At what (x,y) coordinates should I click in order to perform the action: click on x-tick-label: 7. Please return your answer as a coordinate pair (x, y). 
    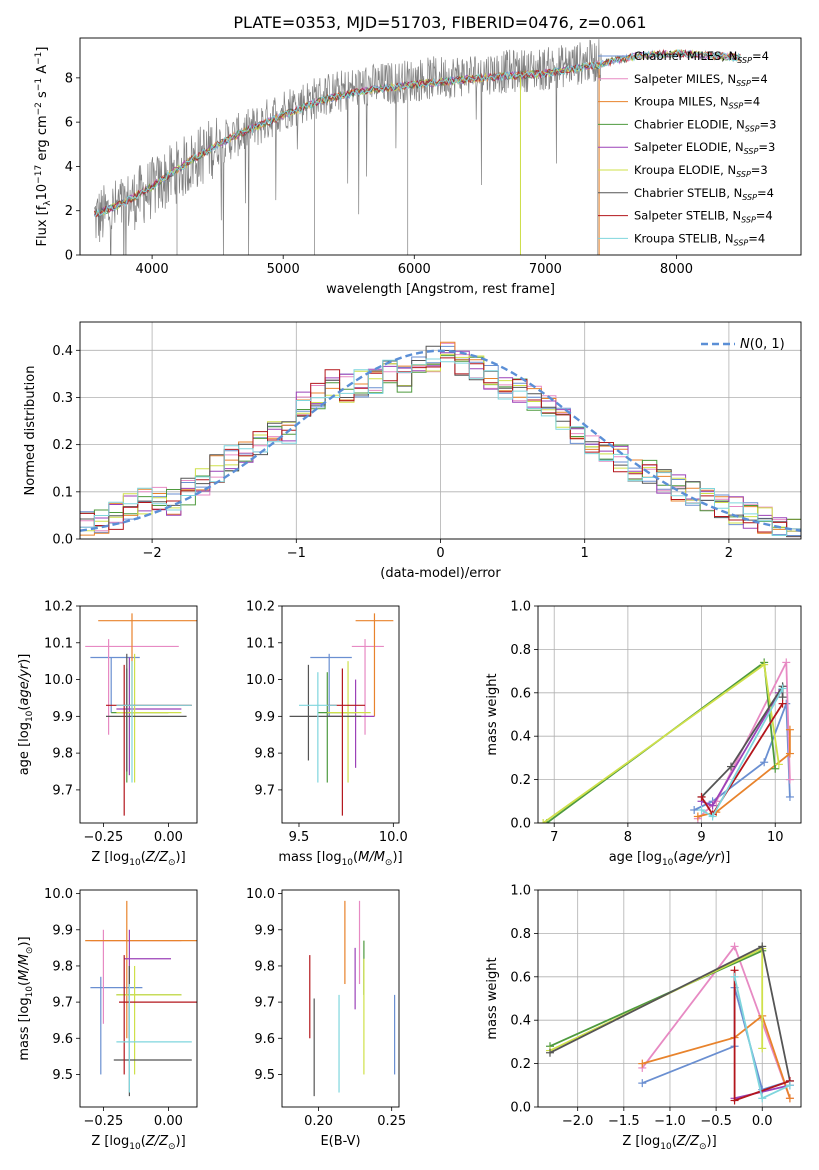
    Looking at the image, I should click on (554, 837).